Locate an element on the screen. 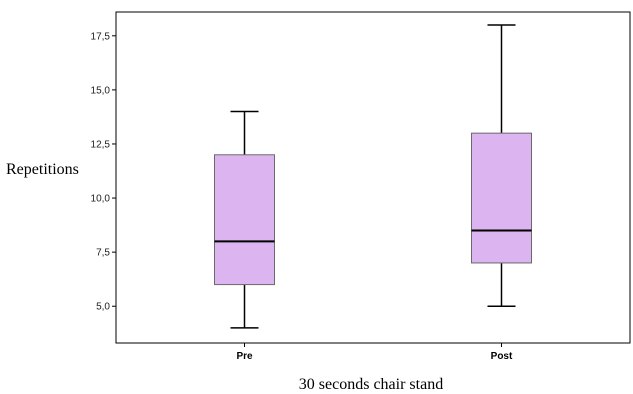 The width and height of the screenshot is (633, 394). x-tick-label: Pre is located at coordinates (244, 356).